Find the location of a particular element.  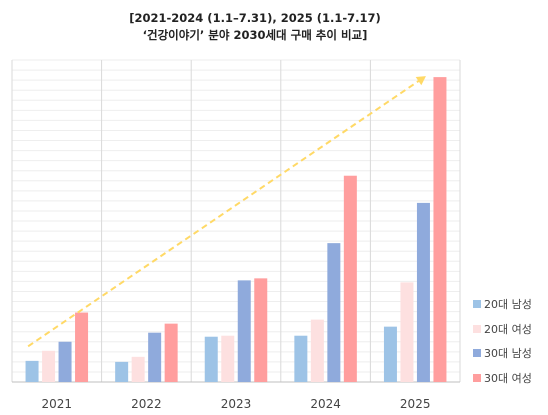

x-tick-label: 2022 is located at coordinates (146, 404).